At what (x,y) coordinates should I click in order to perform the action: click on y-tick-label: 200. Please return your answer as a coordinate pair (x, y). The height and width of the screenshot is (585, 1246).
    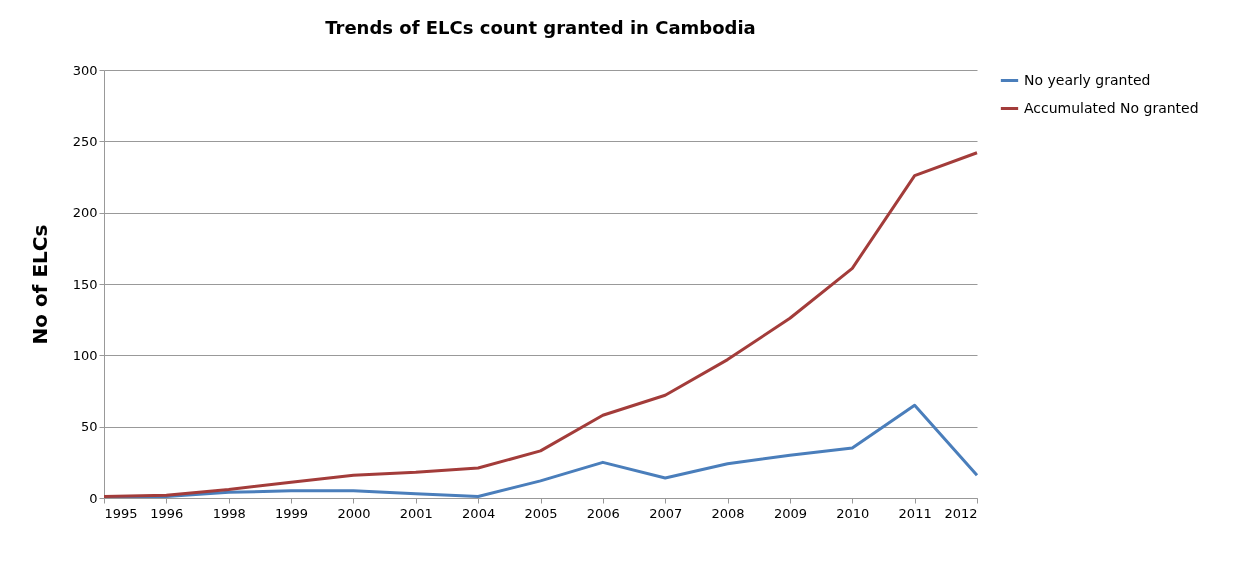
    Looking at the image, I should click on (85, 213).